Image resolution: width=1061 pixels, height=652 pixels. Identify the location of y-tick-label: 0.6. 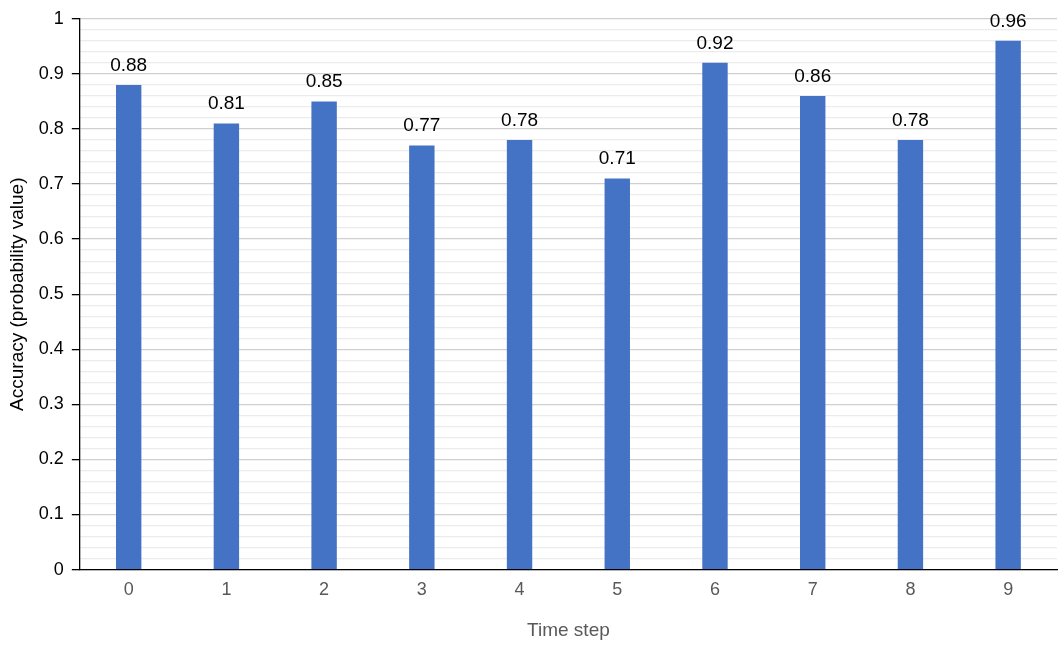
(51, 238).